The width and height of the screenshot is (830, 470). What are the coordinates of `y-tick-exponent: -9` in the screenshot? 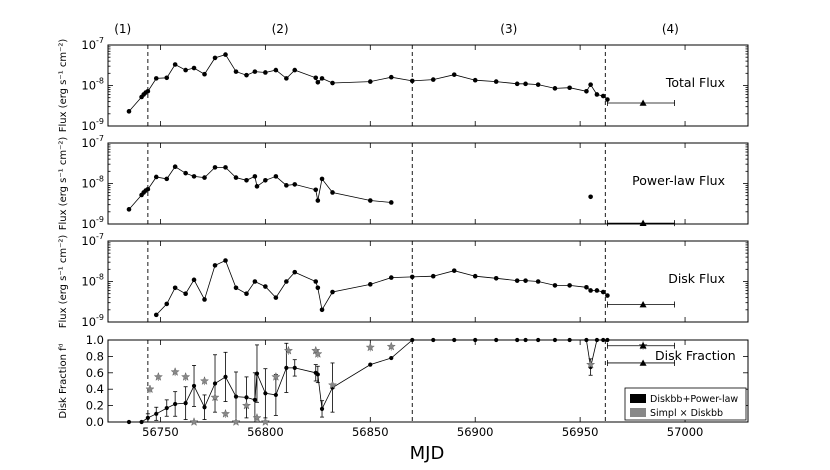 It's located at (100, 317).